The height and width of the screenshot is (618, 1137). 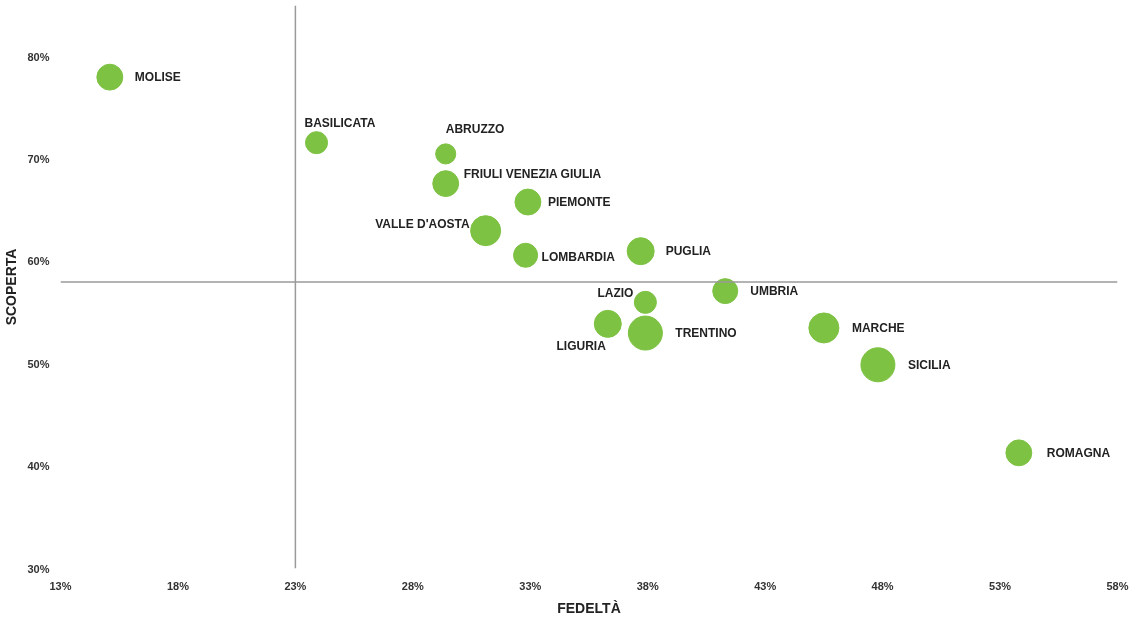 What do you see at coordinates (774, 291) in the screenshot?
I see `annotation: UMBRIA` at bounding box center [774, 291].